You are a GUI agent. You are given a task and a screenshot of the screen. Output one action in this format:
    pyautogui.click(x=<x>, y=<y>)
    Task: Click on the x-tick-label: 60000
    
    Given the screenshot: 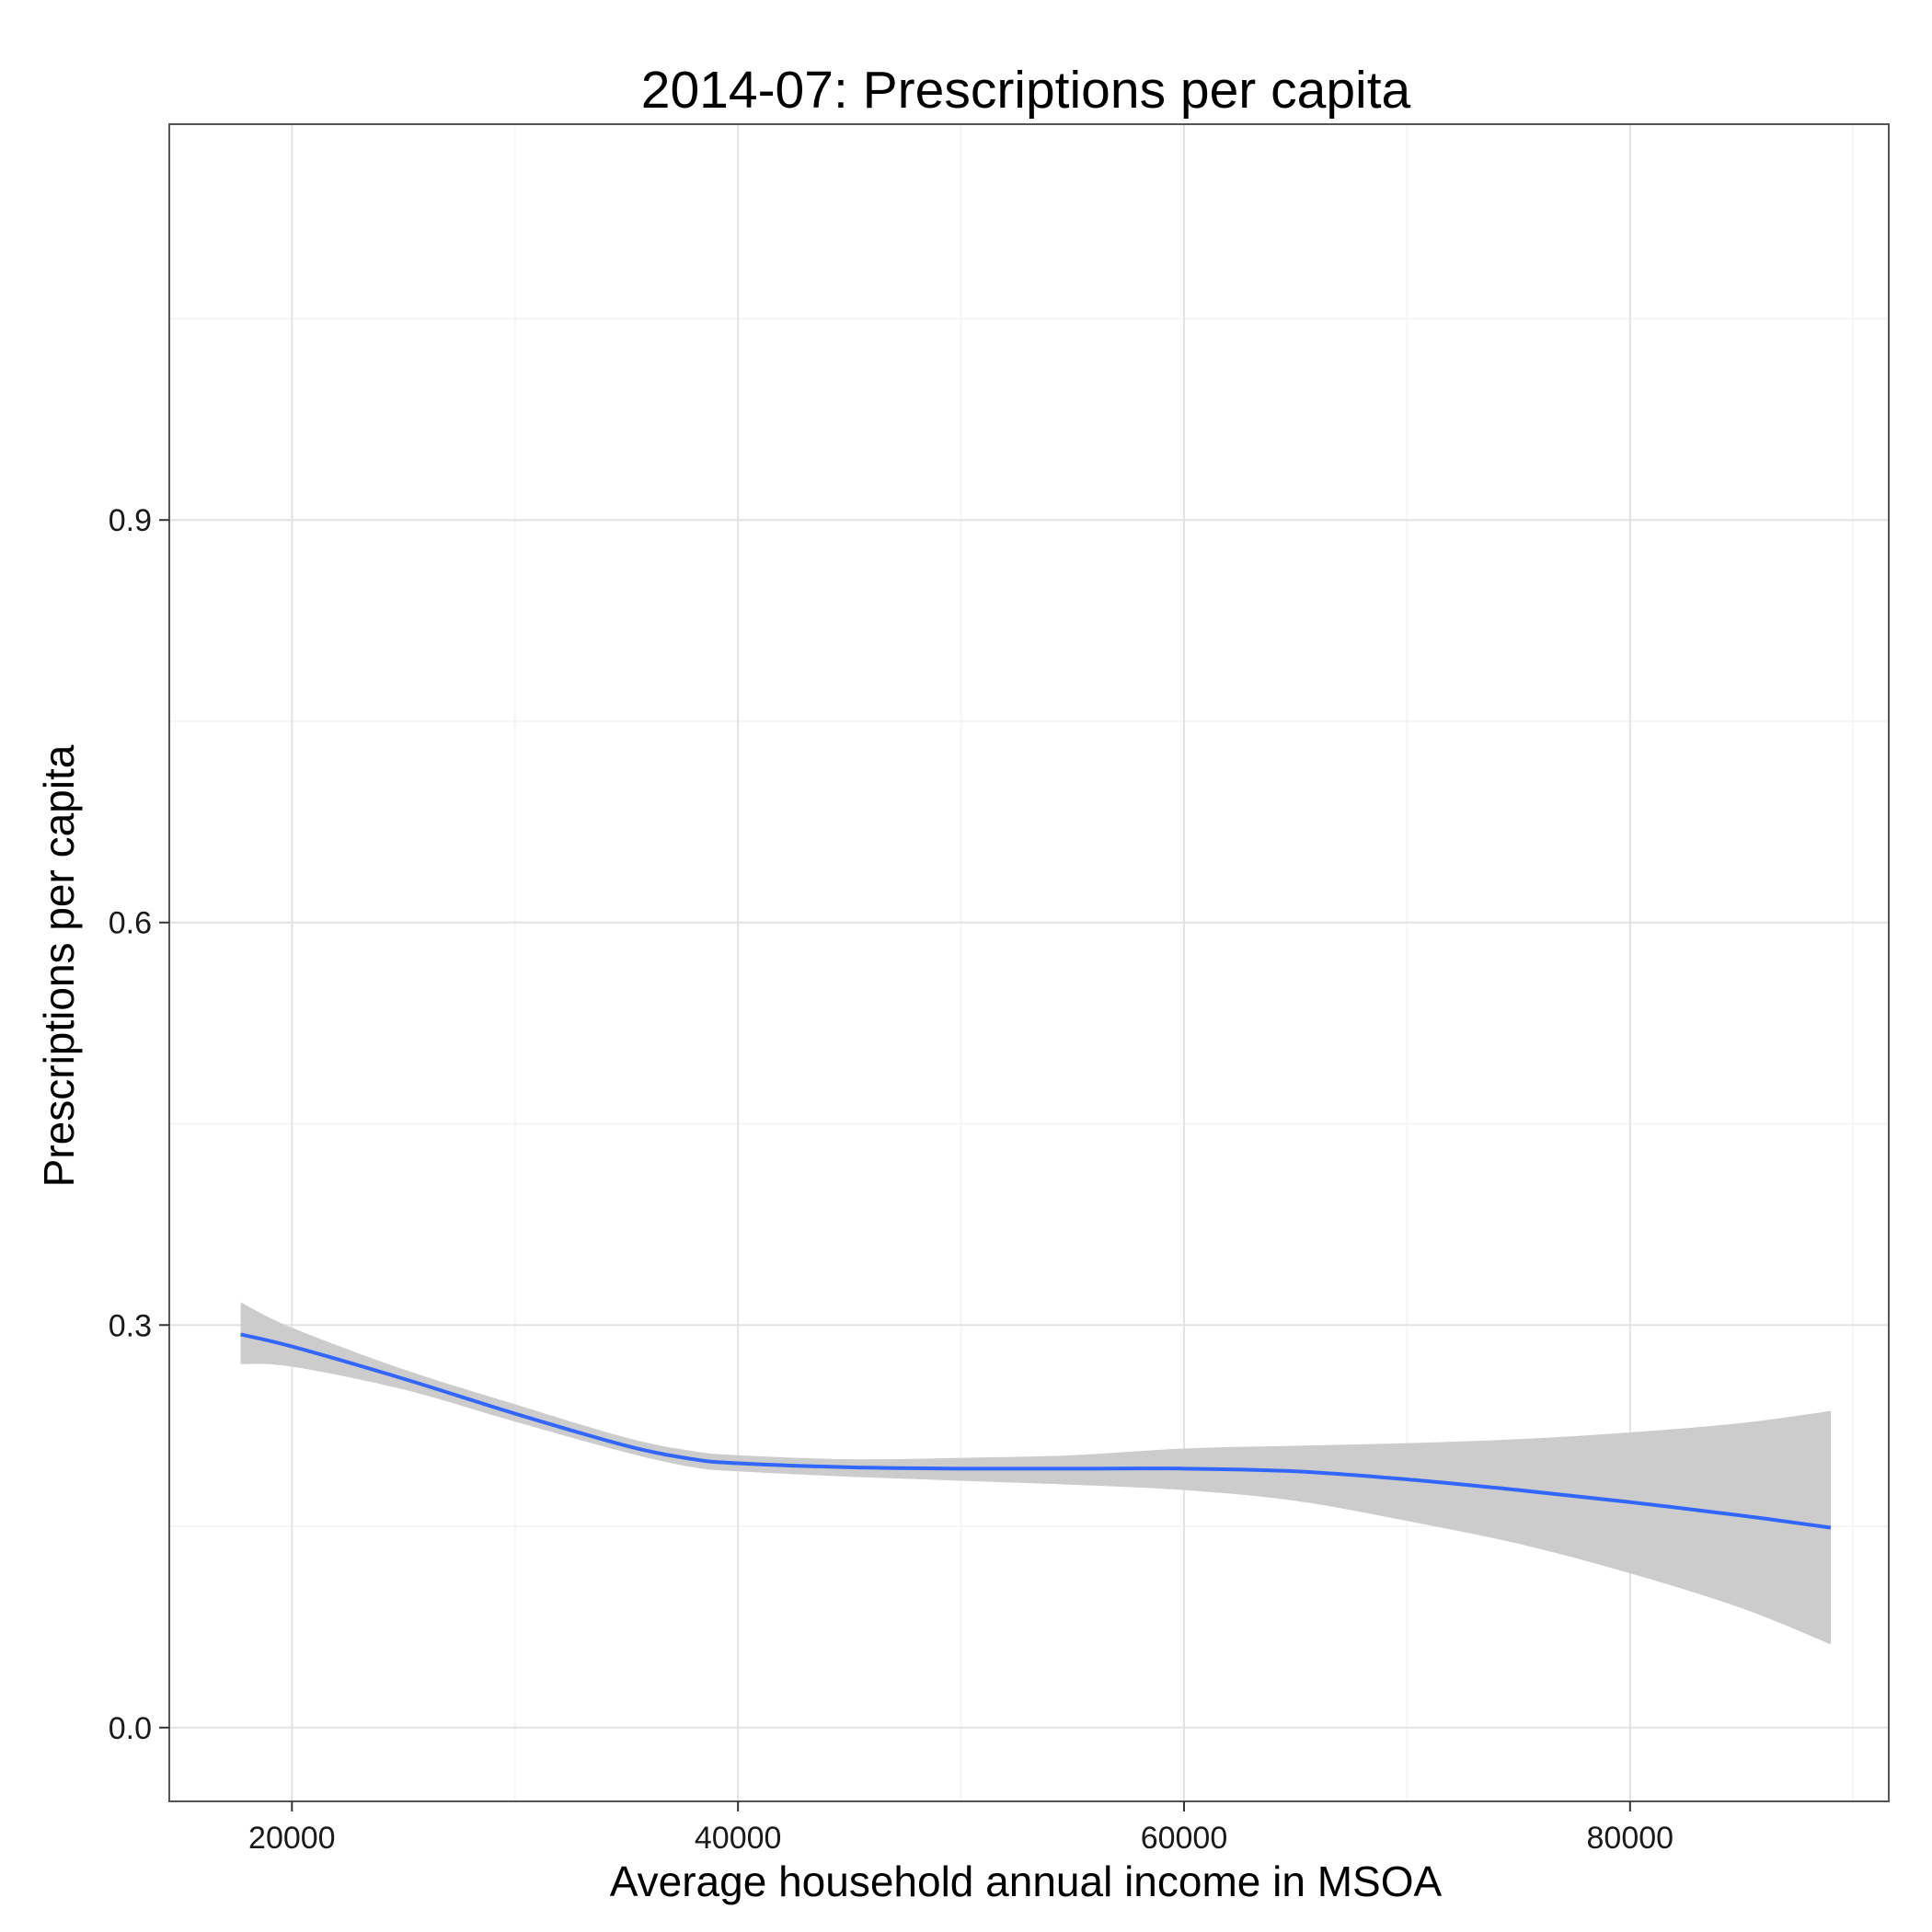 What is the action you would take?
    pyautogui.click(x=1184, y=1838)
    